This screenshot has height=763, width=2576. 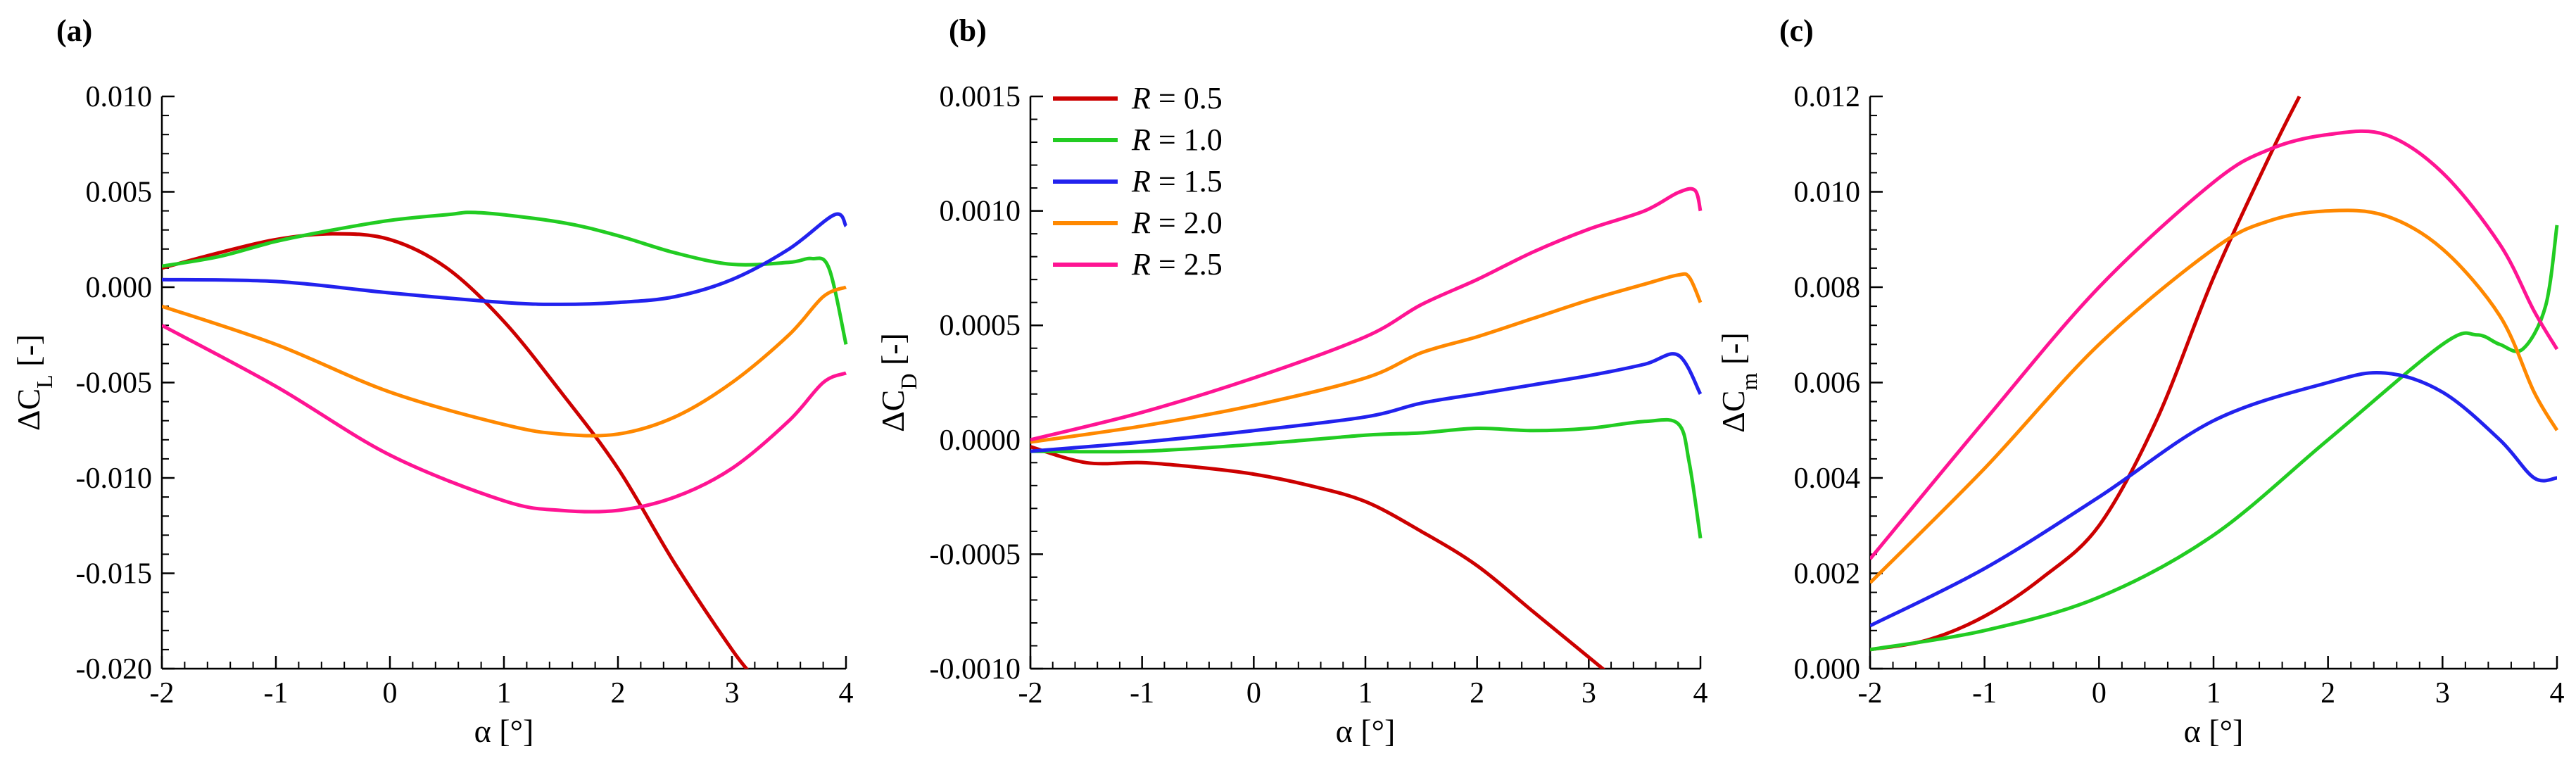 I want to click on legend-value: = 1.5, so click(x=1187, y=181).